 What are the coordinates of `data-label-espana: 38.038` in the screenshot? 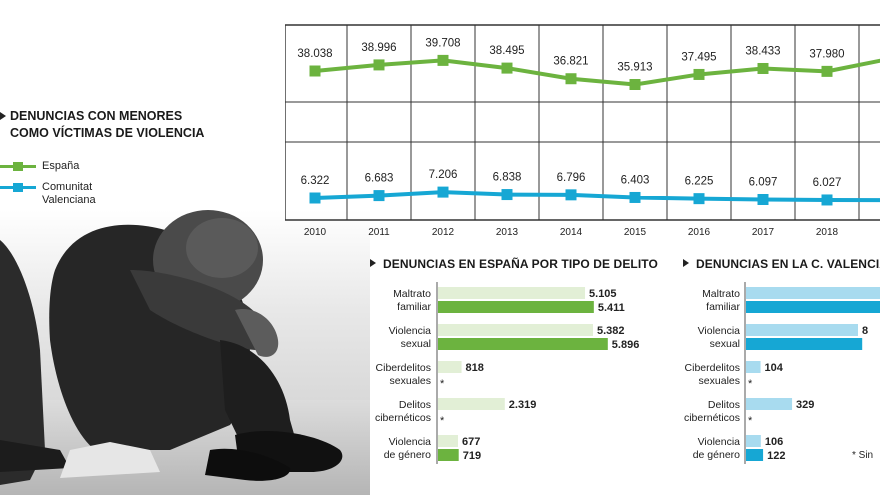 It's located at (314, 54).